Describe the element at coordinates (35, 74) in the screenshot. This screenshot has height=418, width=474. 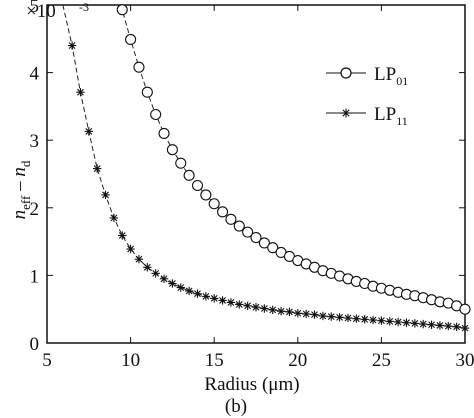
I see `y-tick-label: 4` at that location.